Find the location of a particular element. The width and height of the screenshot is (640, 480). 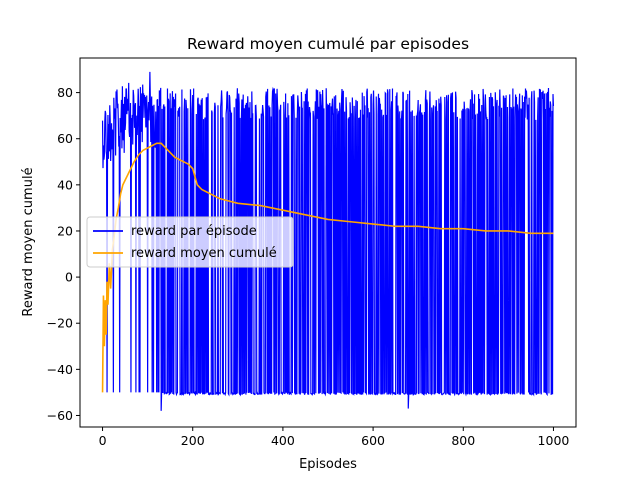

x-tick-label: 400 is located at coordinates (283, 440).